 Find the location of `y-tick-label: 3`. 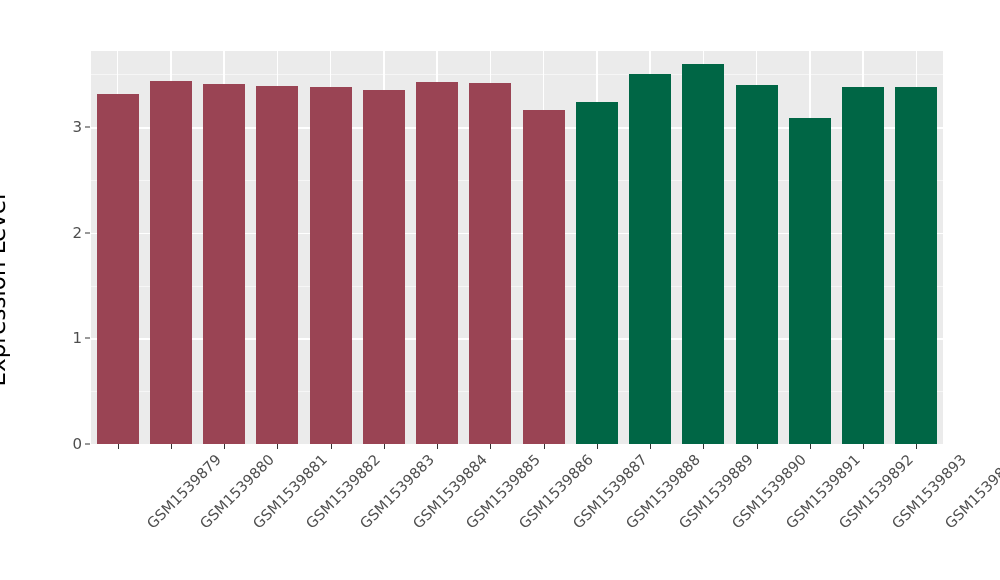

y-tick-label: 3 is located at coordinates (77, 127).